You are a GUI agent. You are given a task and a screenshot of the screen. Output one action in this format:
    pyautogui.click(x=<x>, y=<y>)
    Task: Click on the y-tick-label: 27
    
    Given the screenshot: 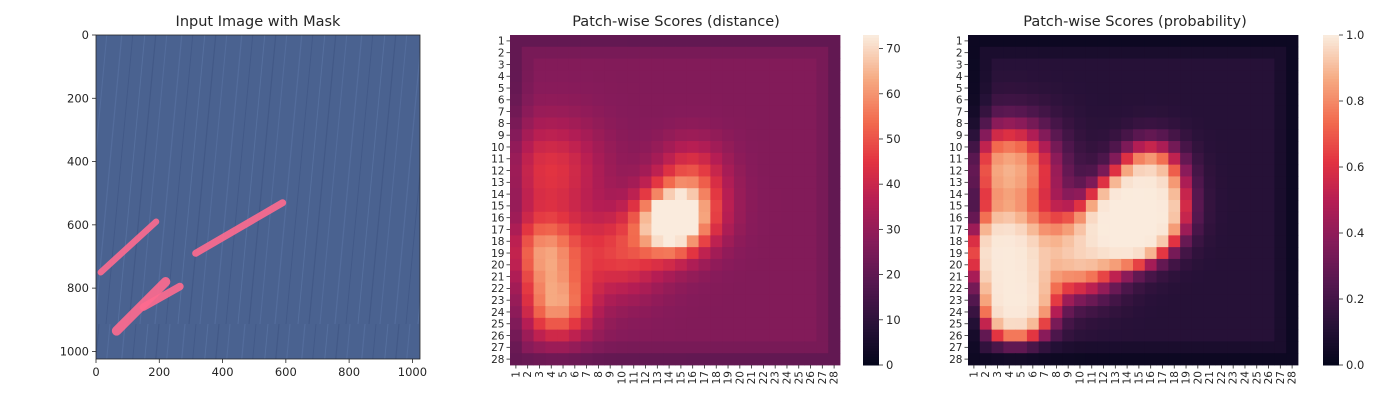 What is the action you would take?
    pyautogui.click(x=497, y=348)
    